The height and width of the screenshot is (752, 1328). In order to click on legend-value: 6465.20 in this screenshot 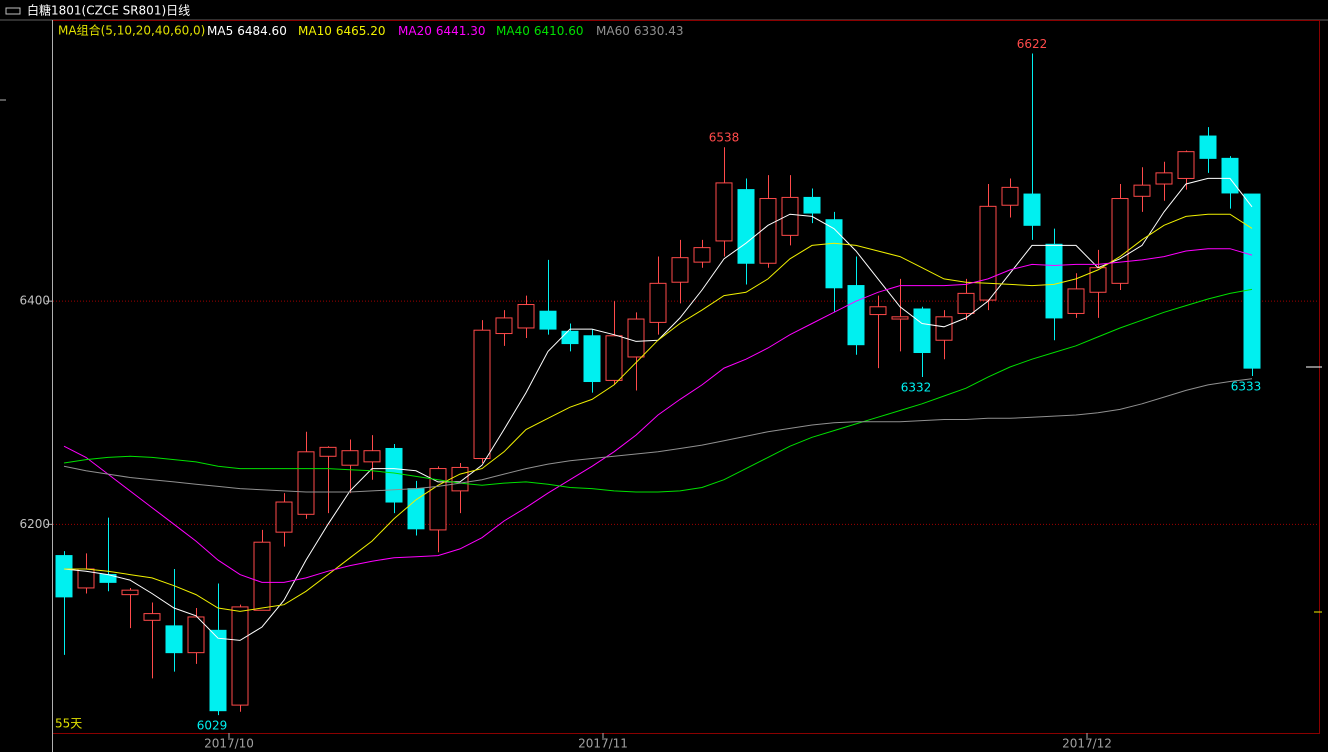, I will do `click(361, 31)`.